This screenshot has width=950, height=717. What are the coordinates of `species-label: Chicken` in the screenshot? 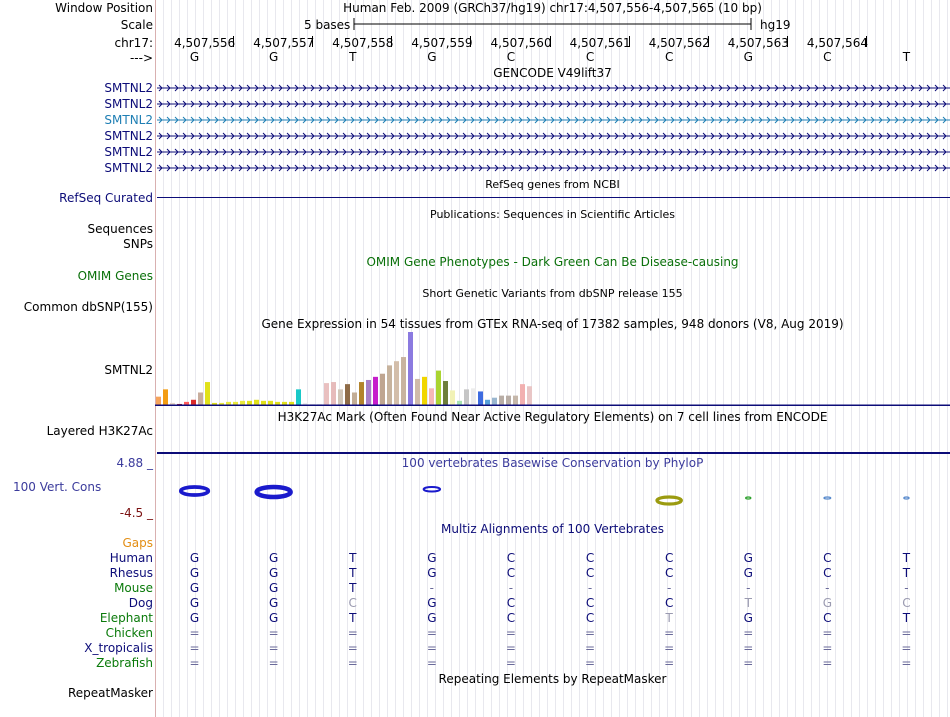 It's located at (129, 633).